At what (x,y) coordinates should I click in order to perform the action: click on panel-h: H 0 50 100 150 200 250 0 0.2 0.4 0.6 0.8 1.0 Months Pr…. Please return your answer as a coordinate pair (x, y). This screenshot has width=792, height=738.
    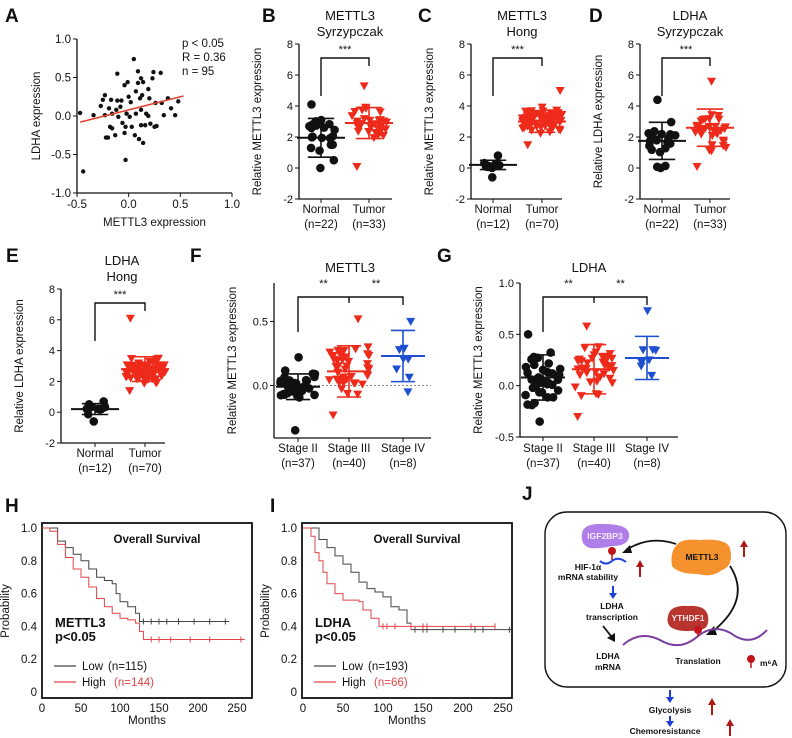
    Looking at the image, I should click on (126, 611).